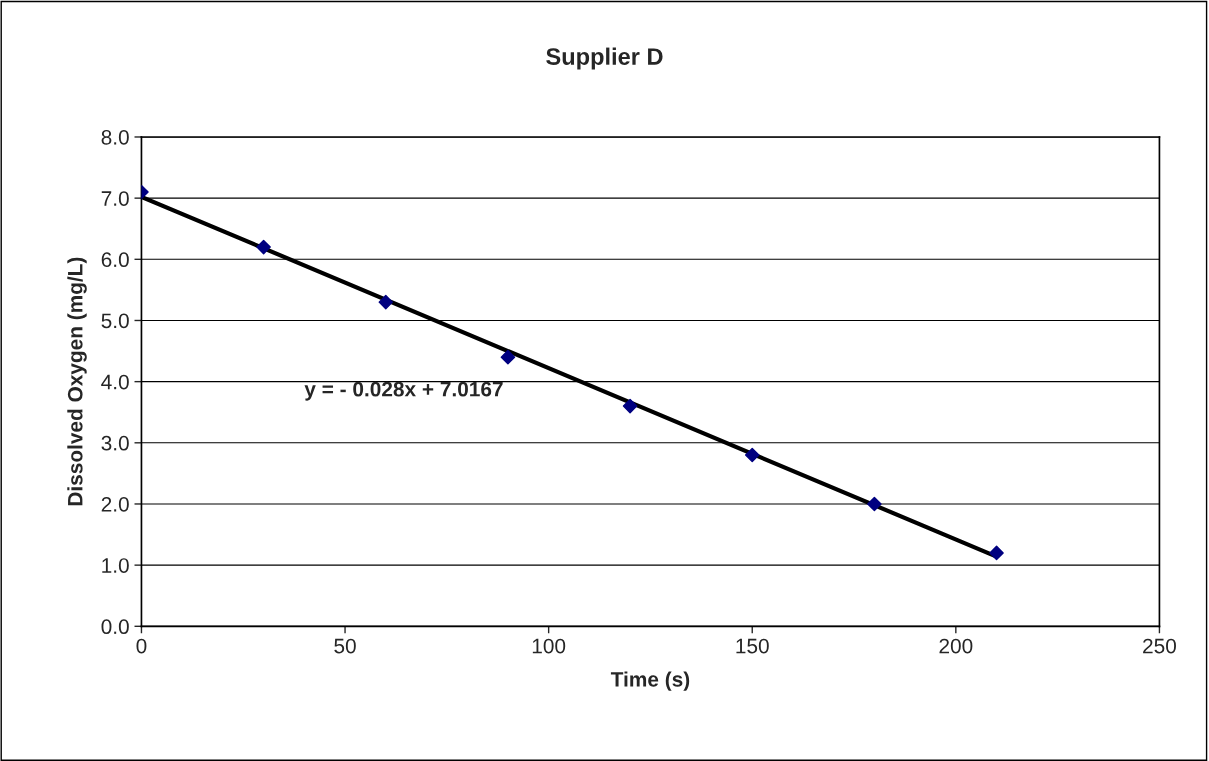  What do you see at coordinates (115, 443) in the screenshot?
I see `y-tick-label: 3.0` at bounding box center [115, 443].